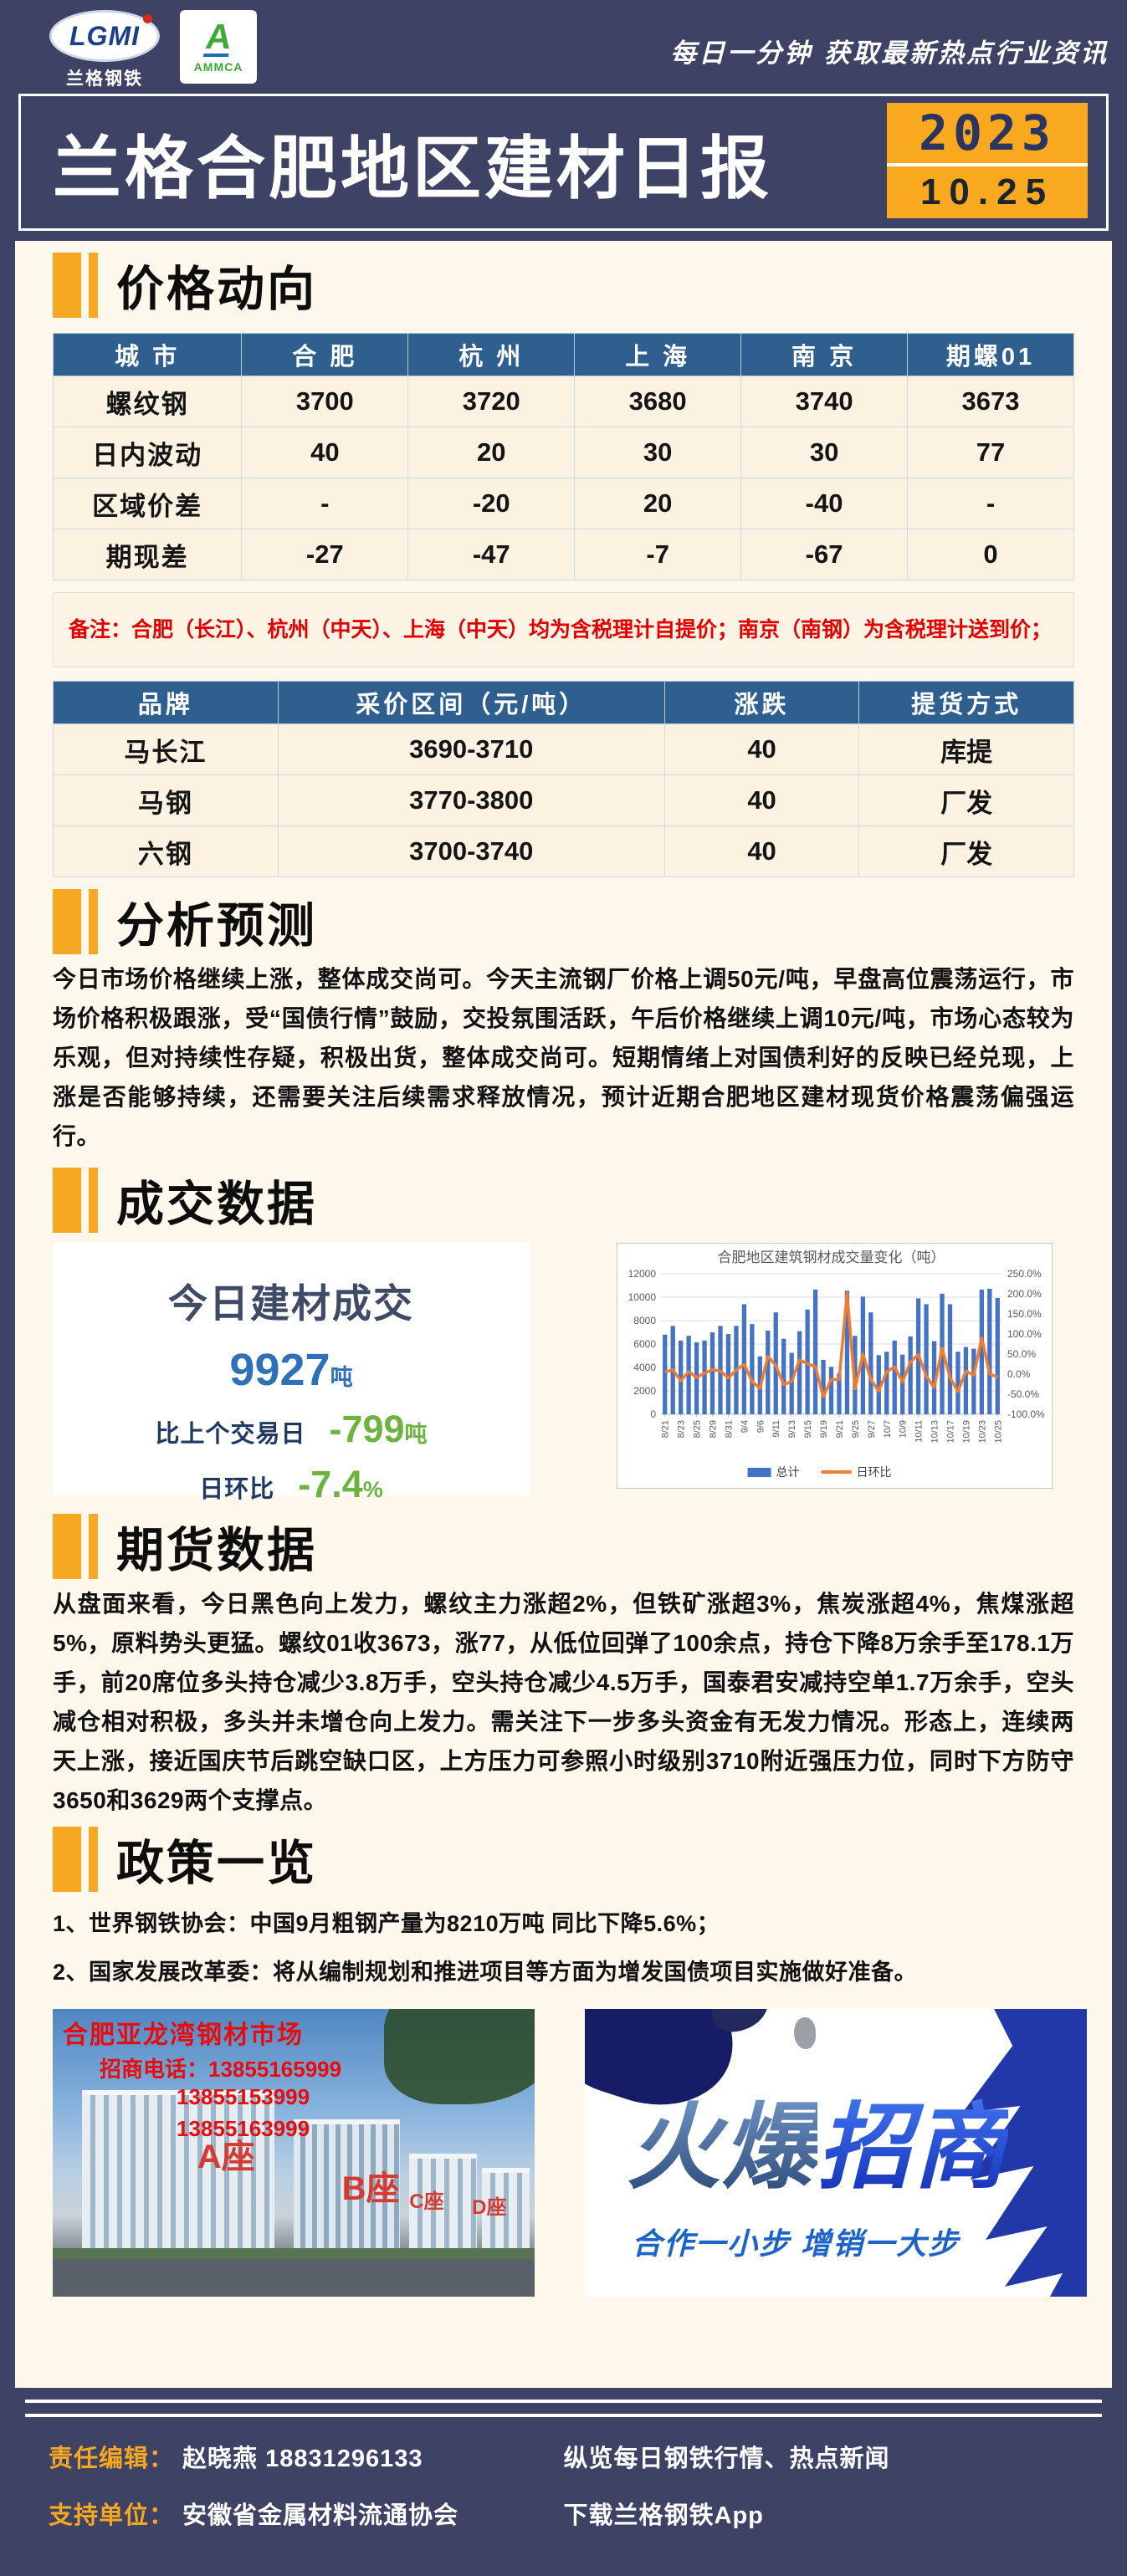  Describe the element at coordinates (653, 1414) in the screenshot. I see `svg-text: 0` at that location.